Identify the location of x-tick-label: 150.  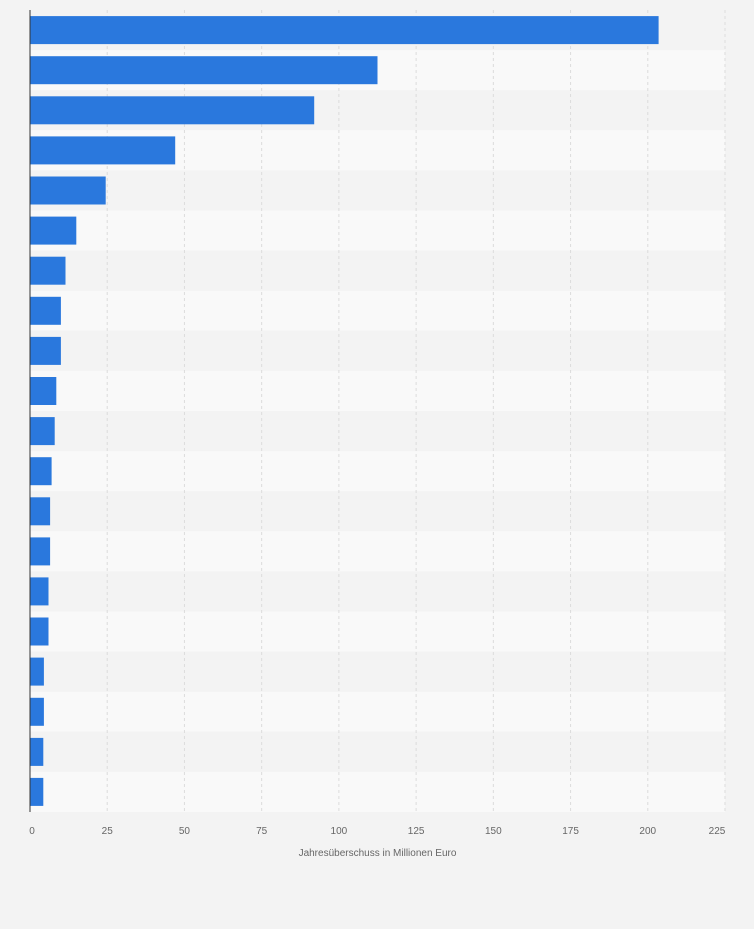
(493, 831).